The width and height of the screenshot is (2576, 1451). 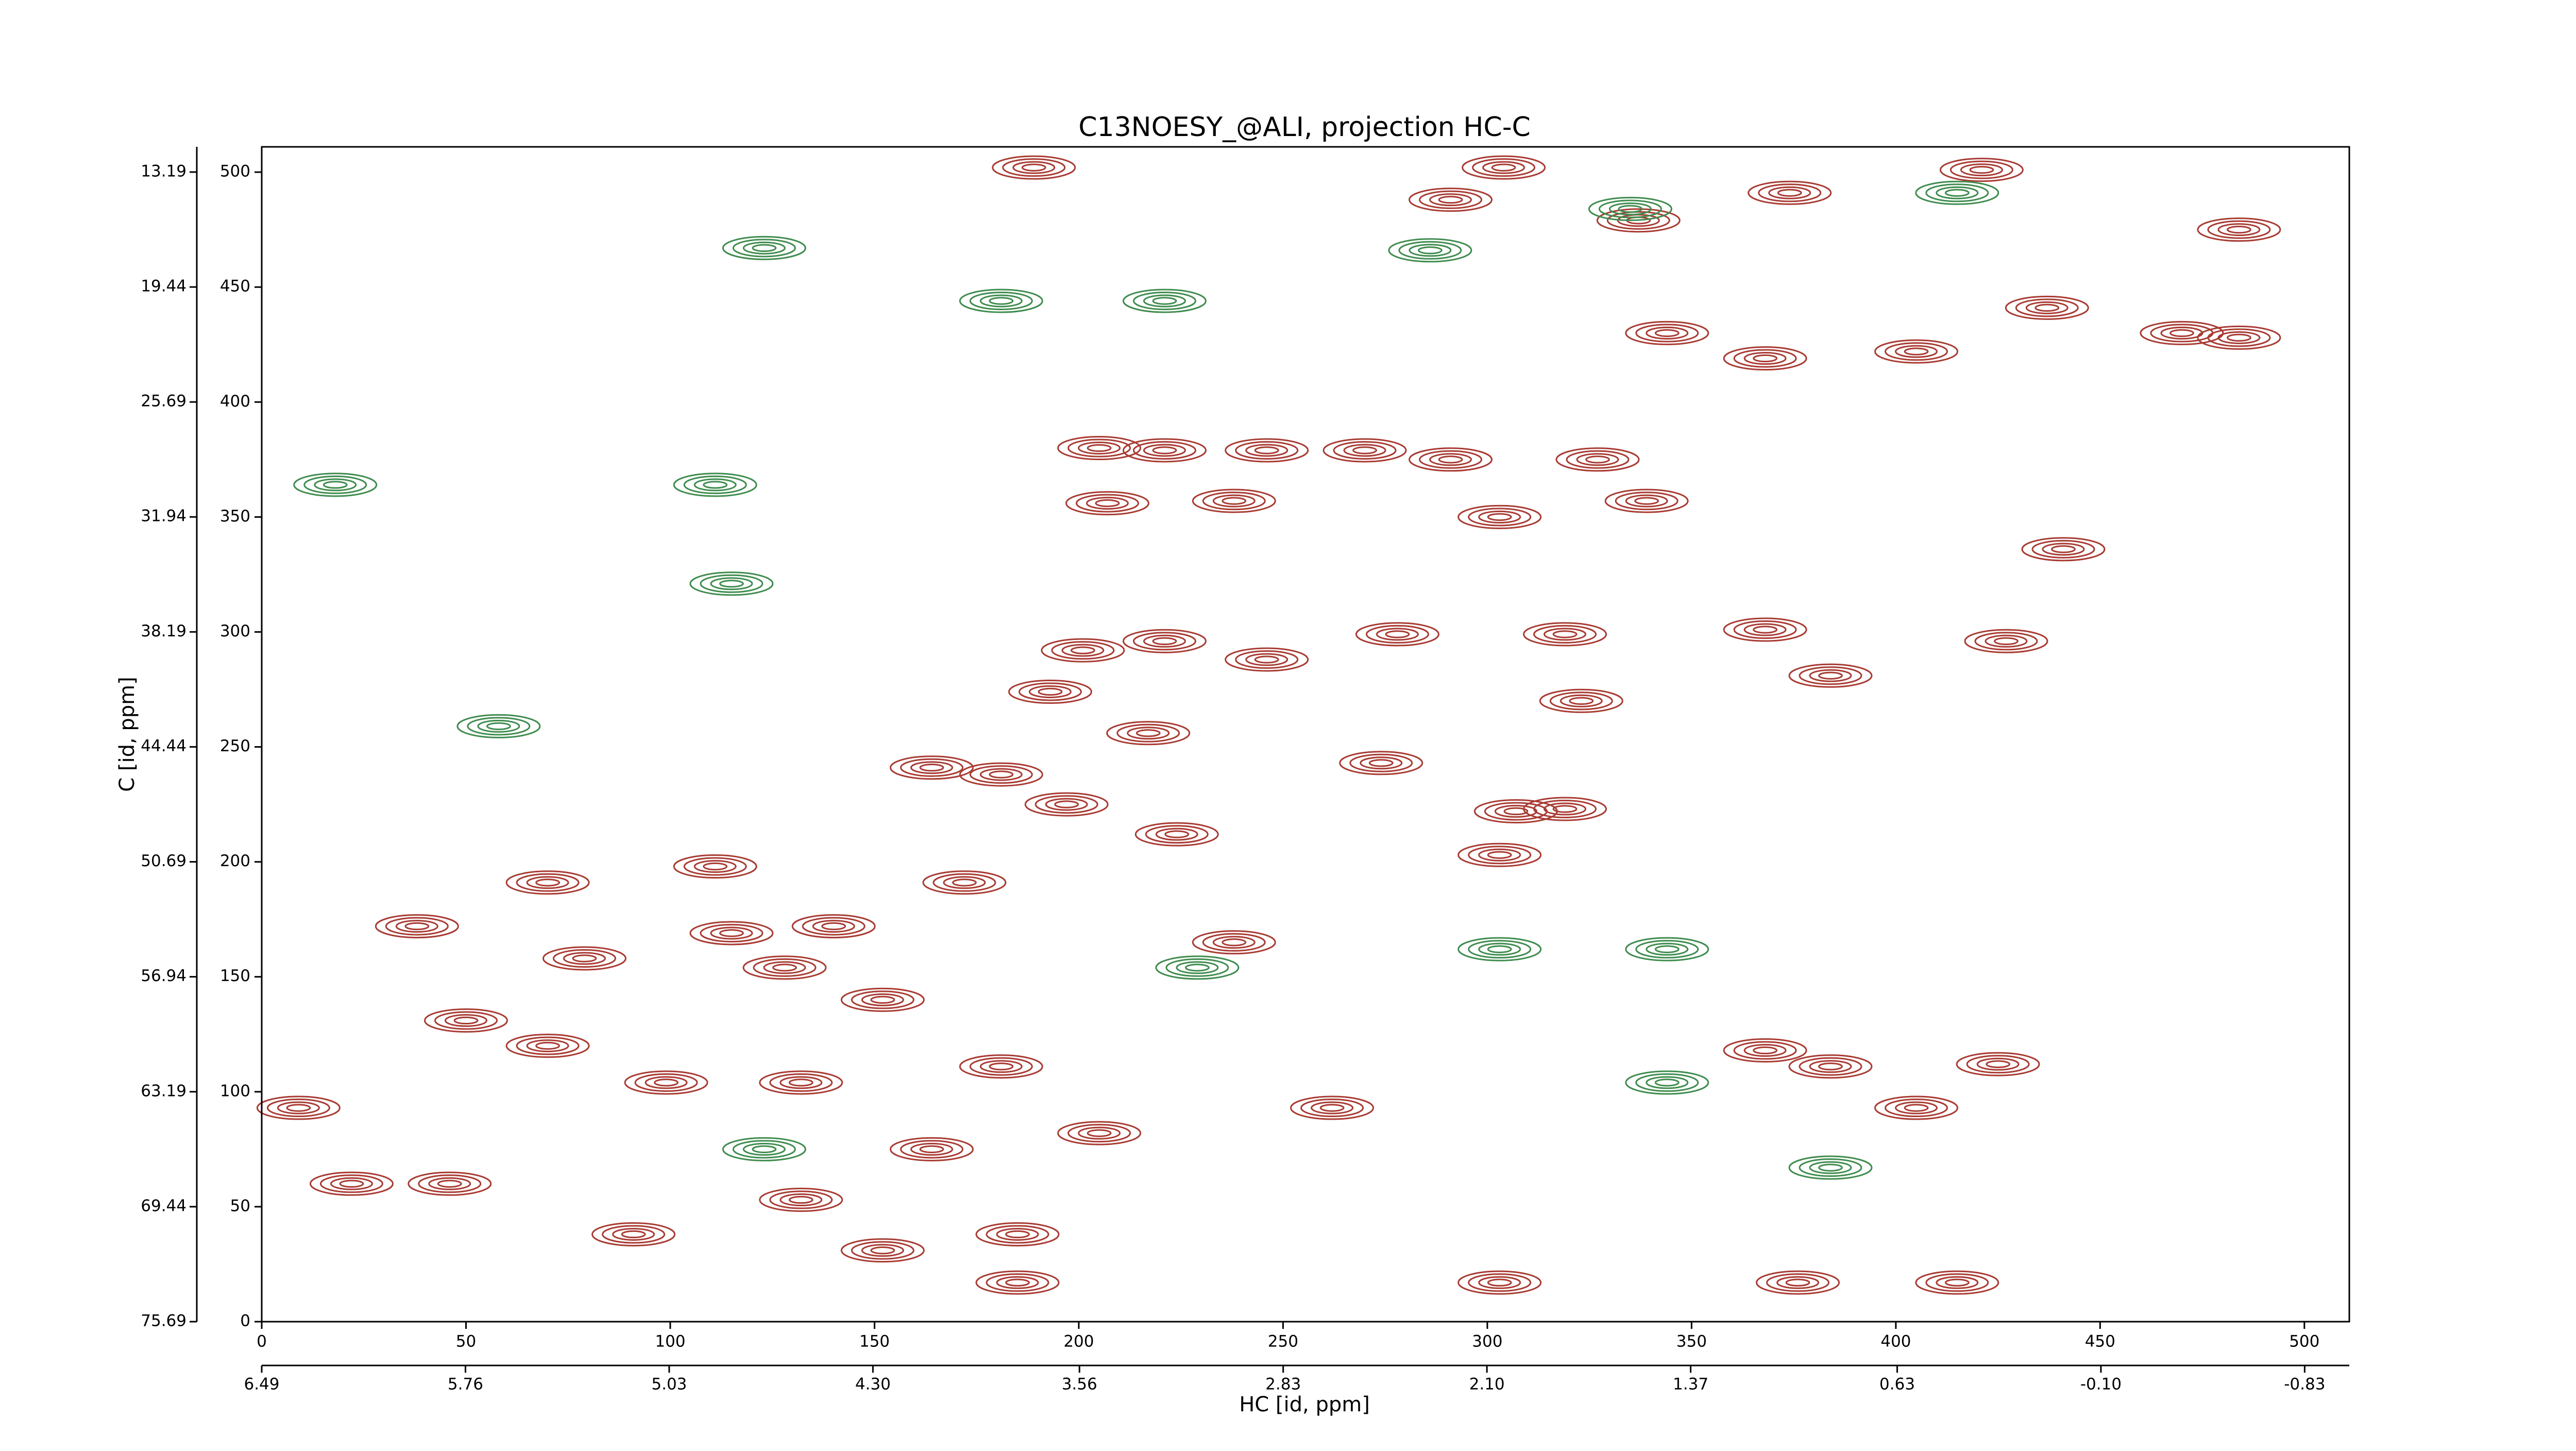 I want to click on x-tick-label: 500, so click(x=2304, y=1341).